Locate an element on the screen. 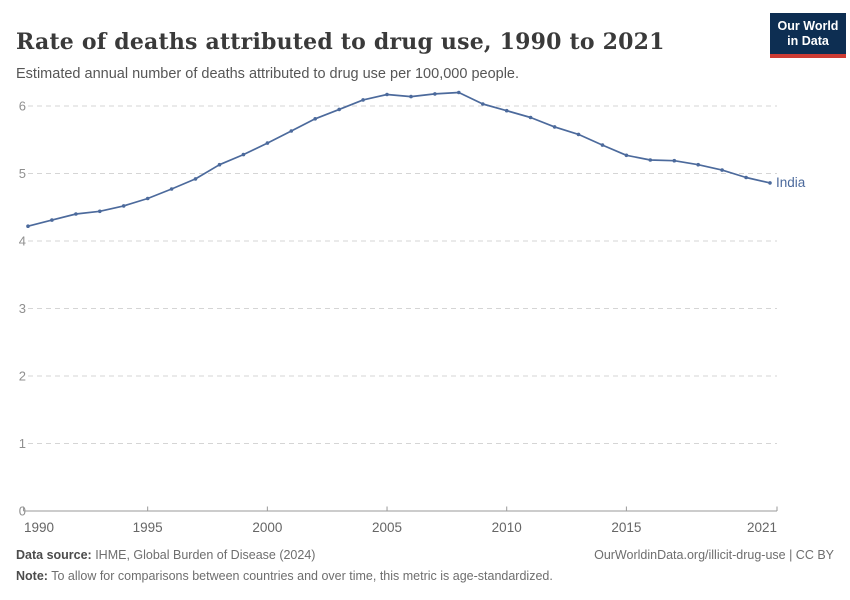 This screenshot has height=600, width=850. note-label: Note: is located at coordinates (32, 576).